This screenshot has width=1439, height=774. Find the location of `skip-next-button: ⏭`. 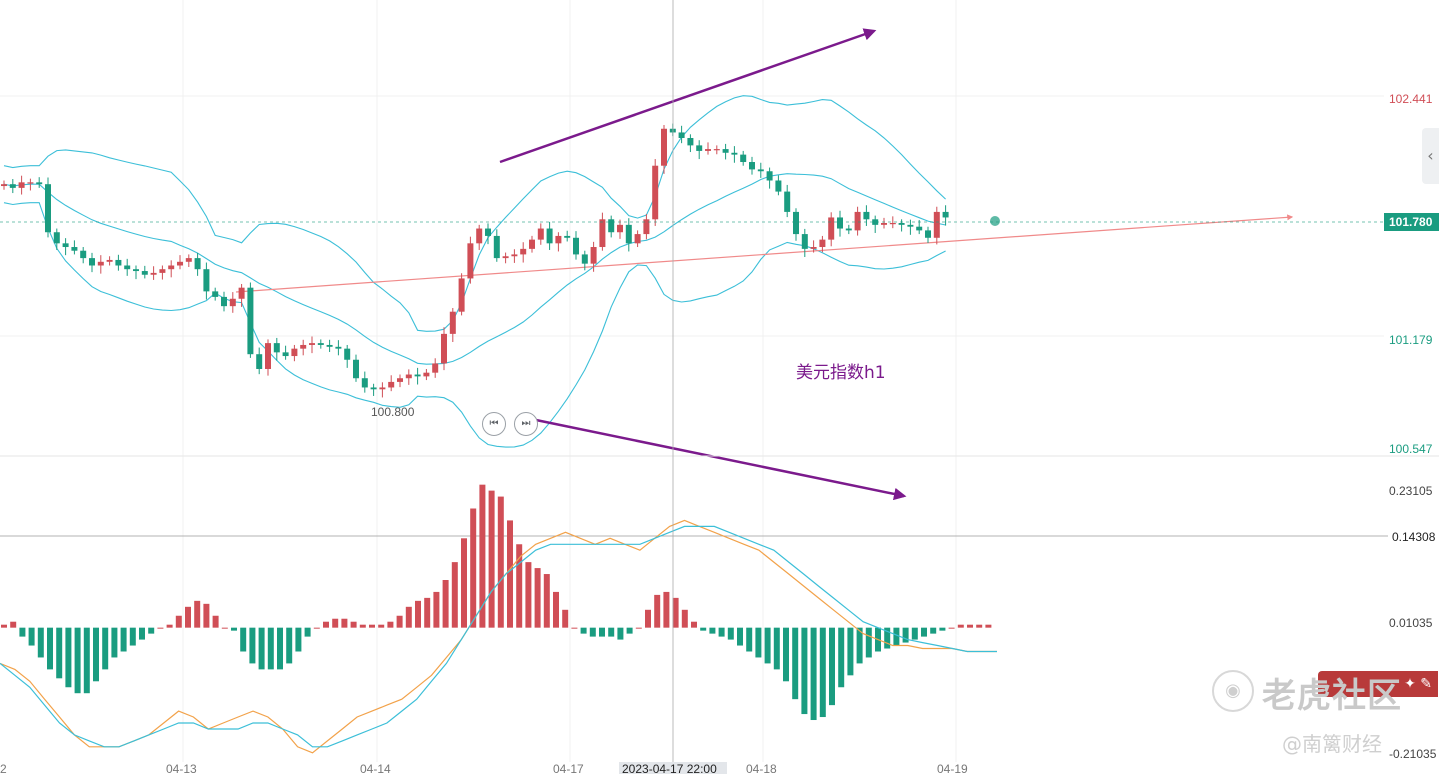

skip-next-button: ⏭ is located at coordinates (526, 424).